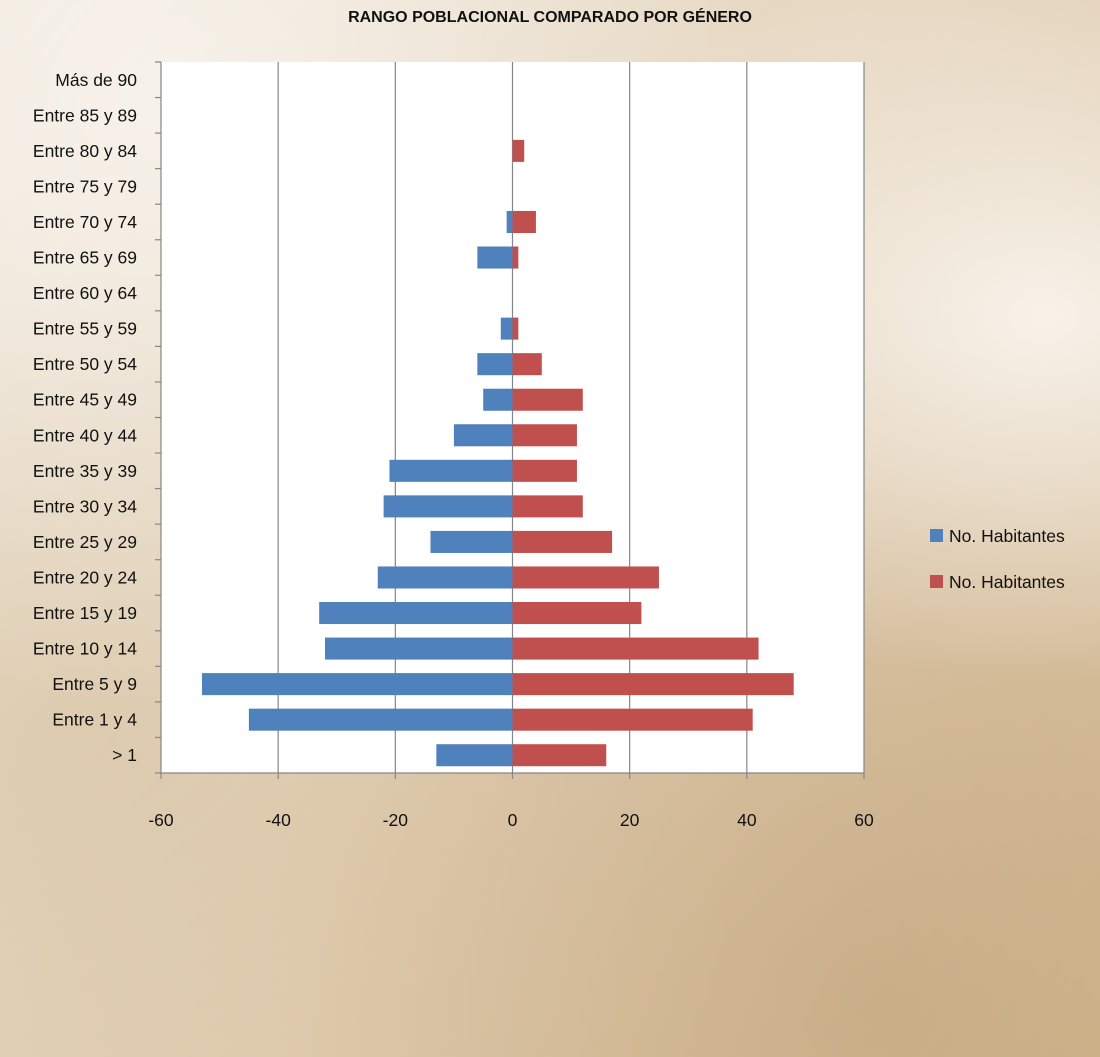 This screenshot has height=1057, width=1100. What do you see at coordinates (85, 577) in the screenshot?
I see `y-tick-label-5: Entre 20 y 24` at bounding box center [85, 577].